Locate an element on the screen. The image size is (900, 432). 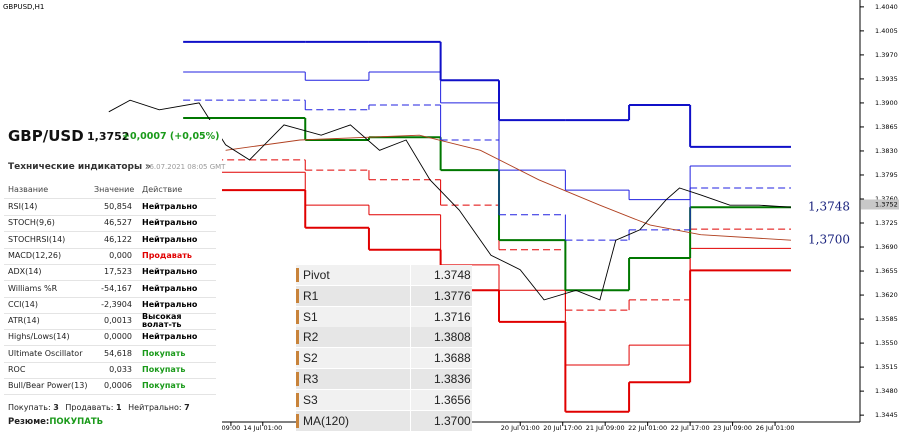
y-tick-label: 1.3585 is located at coordinates (886, 319).